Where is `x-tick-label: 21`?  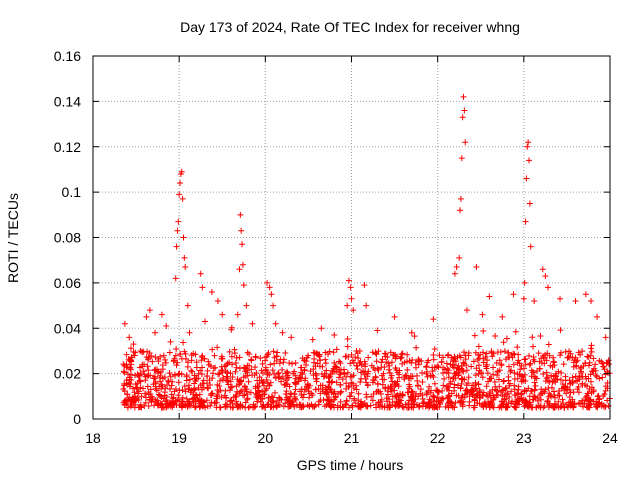 x-tick-label: 21 is located at coordinates (352, 438).